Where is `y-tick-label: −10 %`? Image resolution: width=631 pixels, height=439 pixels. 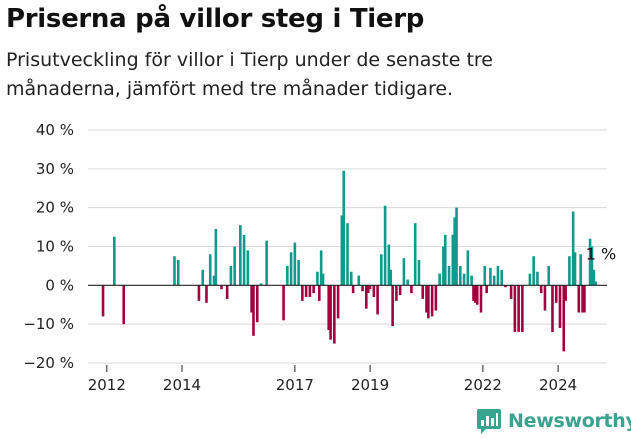
y-tick-label: −10 % is located at coordinates (48, 324).